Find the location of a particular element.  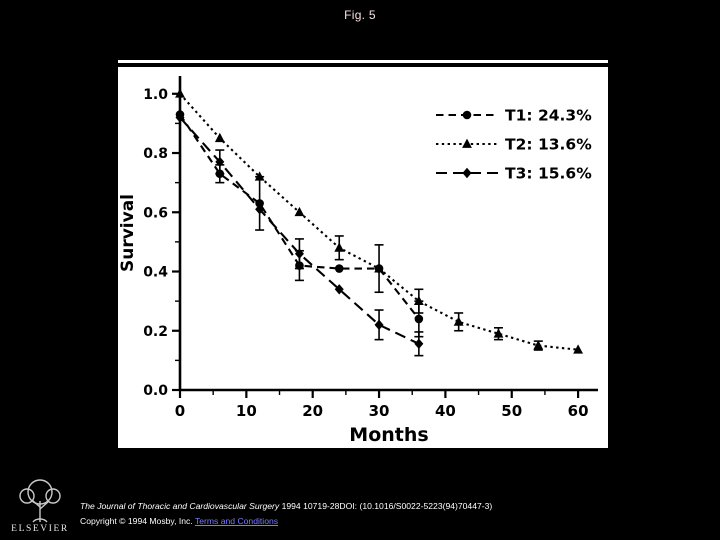

svg-text: 50 is located at coordinates (511, 411).